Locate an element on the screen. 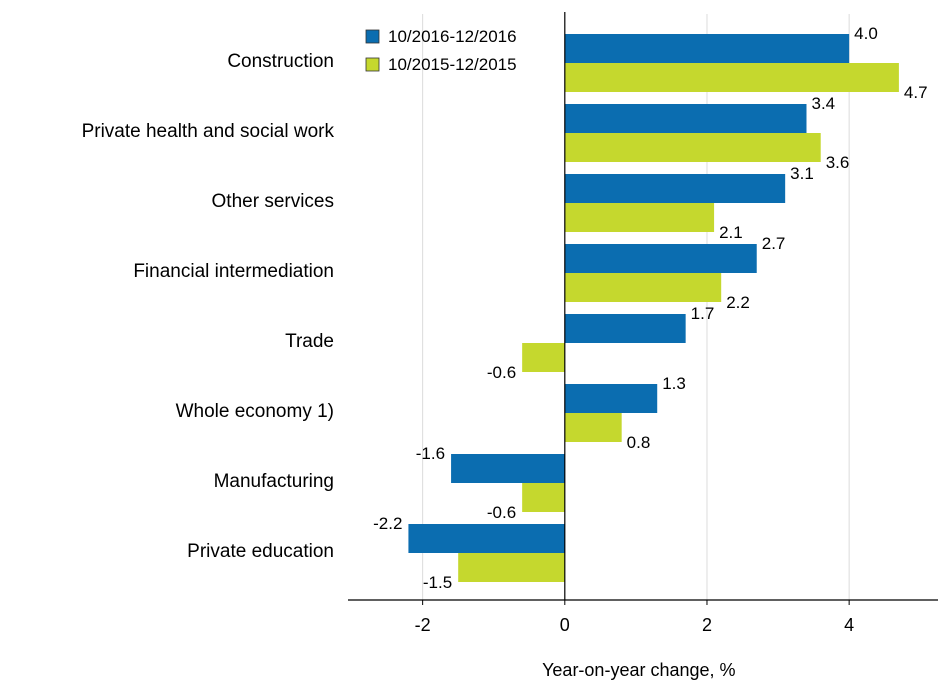  x-tick-label: 2 is located at coordinates (707, 625).